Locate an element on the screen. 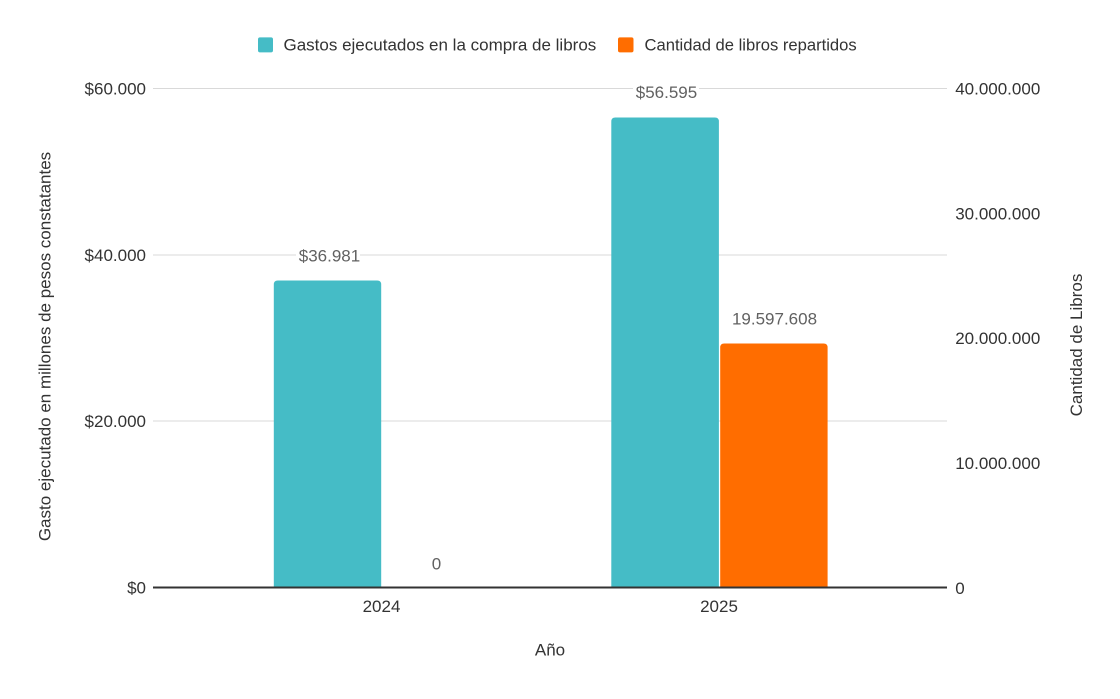 The height and width of the screenshot is (699, 1120). svg-text: 10.000.000 is located at coordinates (997, 463).